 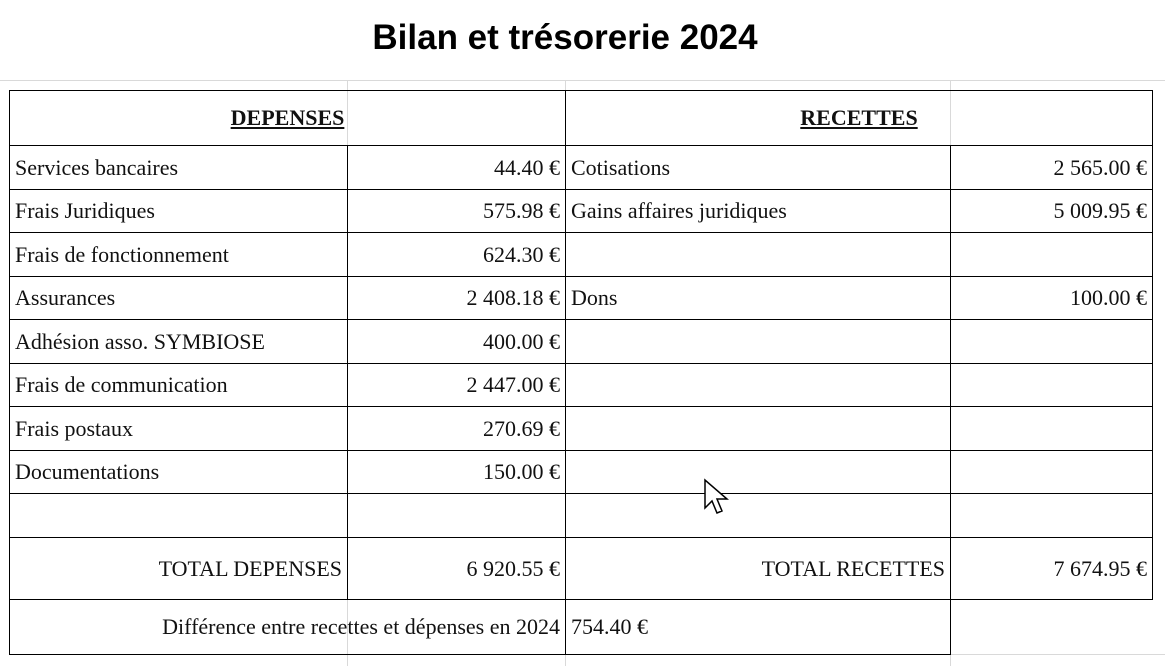 What do you see at coordinates (456, 428) in the screenshot?
I see `expense-amount: 270.69 €` at bounding box center [456, 428].